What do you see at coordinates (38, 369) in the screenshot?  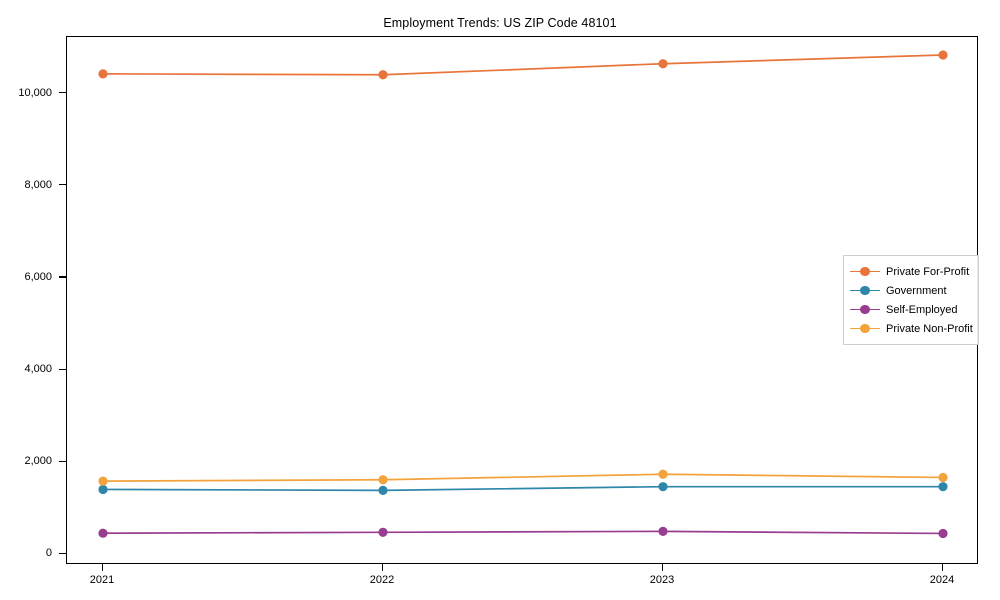 I see `y-tick-label: 4,000` at bounding box center [38, 369].